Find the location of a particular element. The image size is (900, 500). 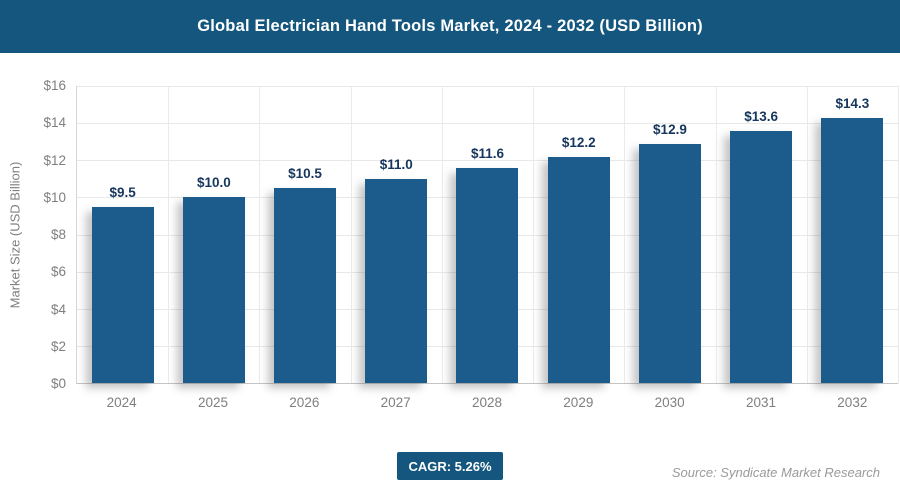

y-tick-label: $14 is located at coordinates (54, 123).